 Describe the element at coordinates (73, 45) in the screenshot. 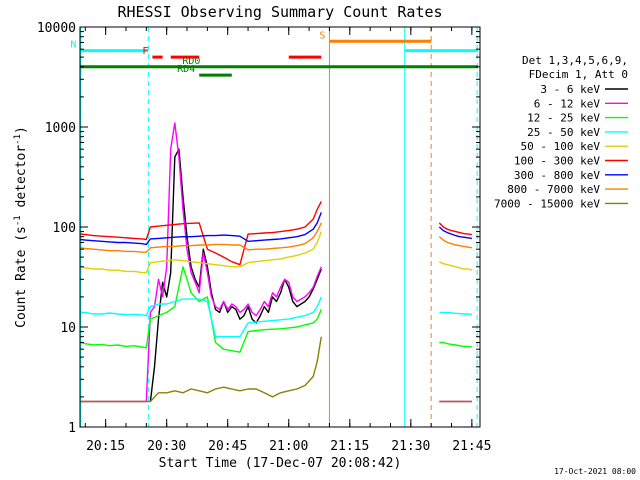

I see `flag-label-0: N` at that location.